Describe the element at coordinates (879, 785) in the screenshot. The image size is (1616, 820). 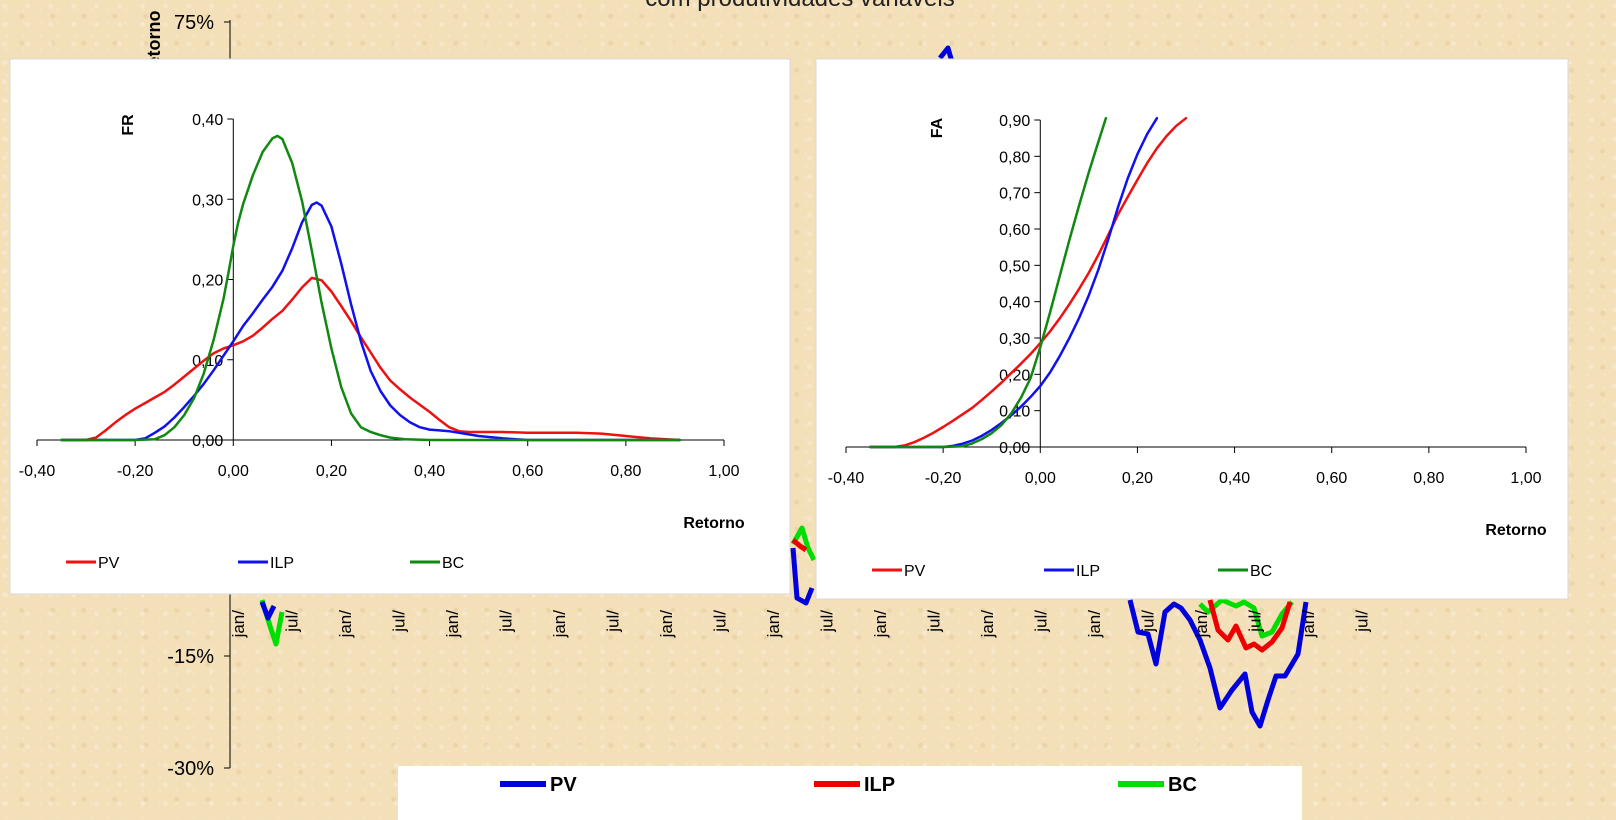
I see `background-legend-label-ilp: ILP` at that location.